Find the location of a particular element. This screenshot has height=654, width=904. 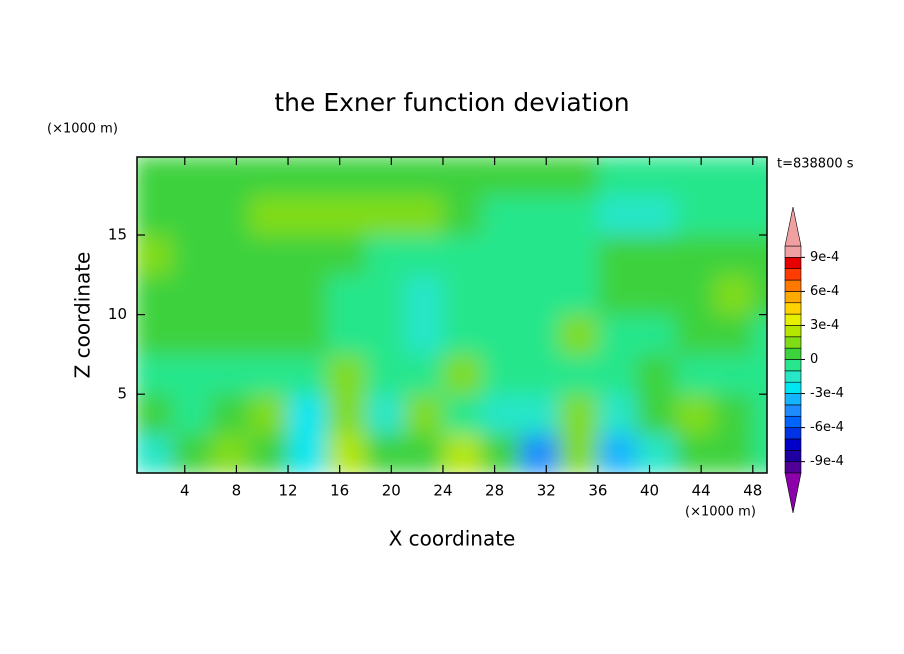

y-tick-label: 10 is located at coordinates (117, 314).